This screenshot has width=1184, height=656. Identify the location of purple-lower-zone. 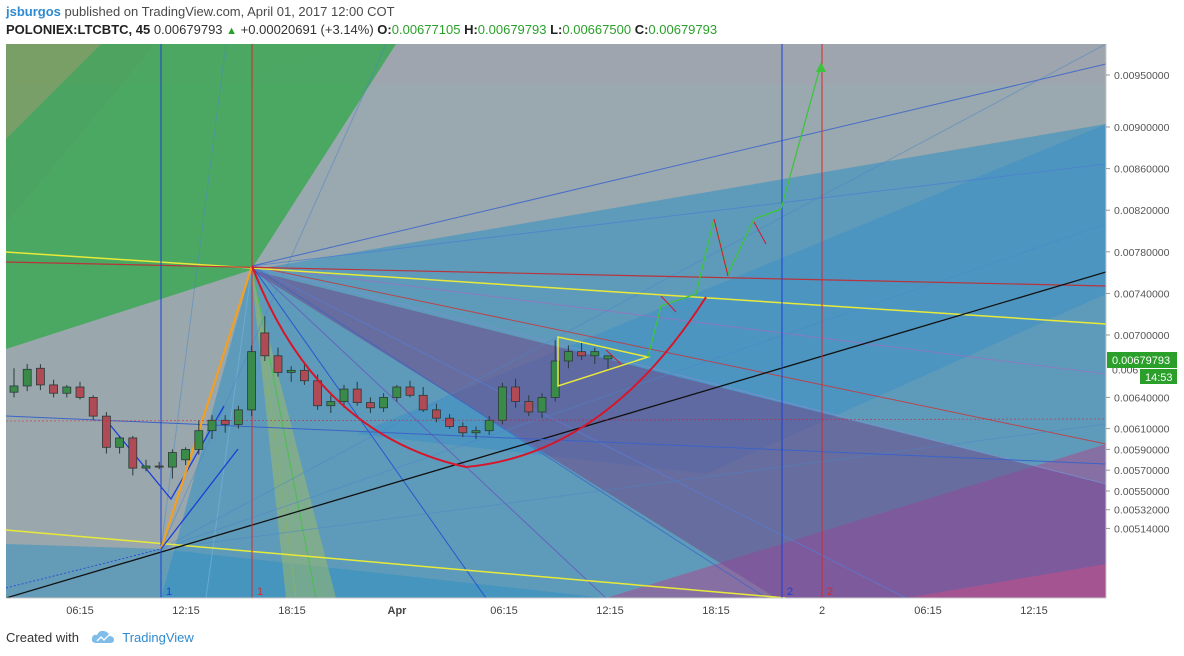
(856, 521).